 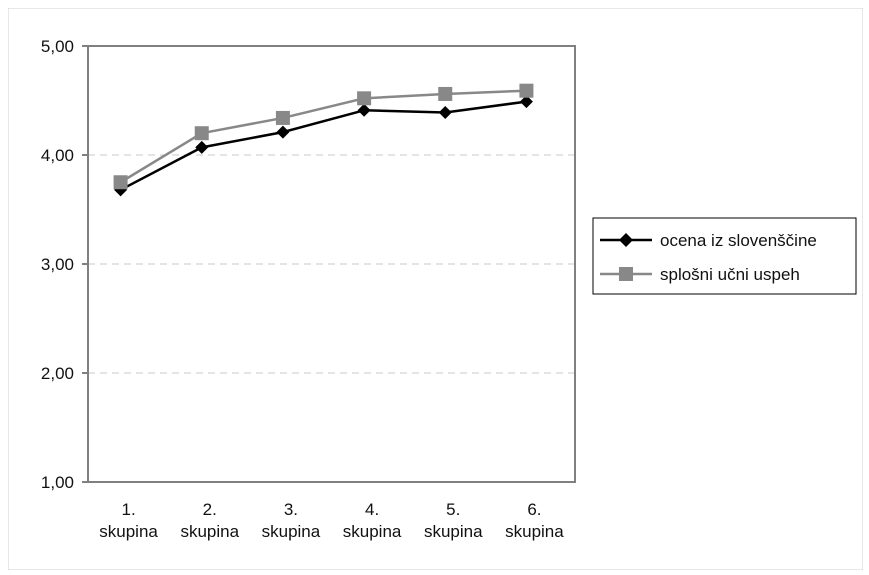 I want to click on y-tick-label-4: 5,00, so click(x=57, y=46).